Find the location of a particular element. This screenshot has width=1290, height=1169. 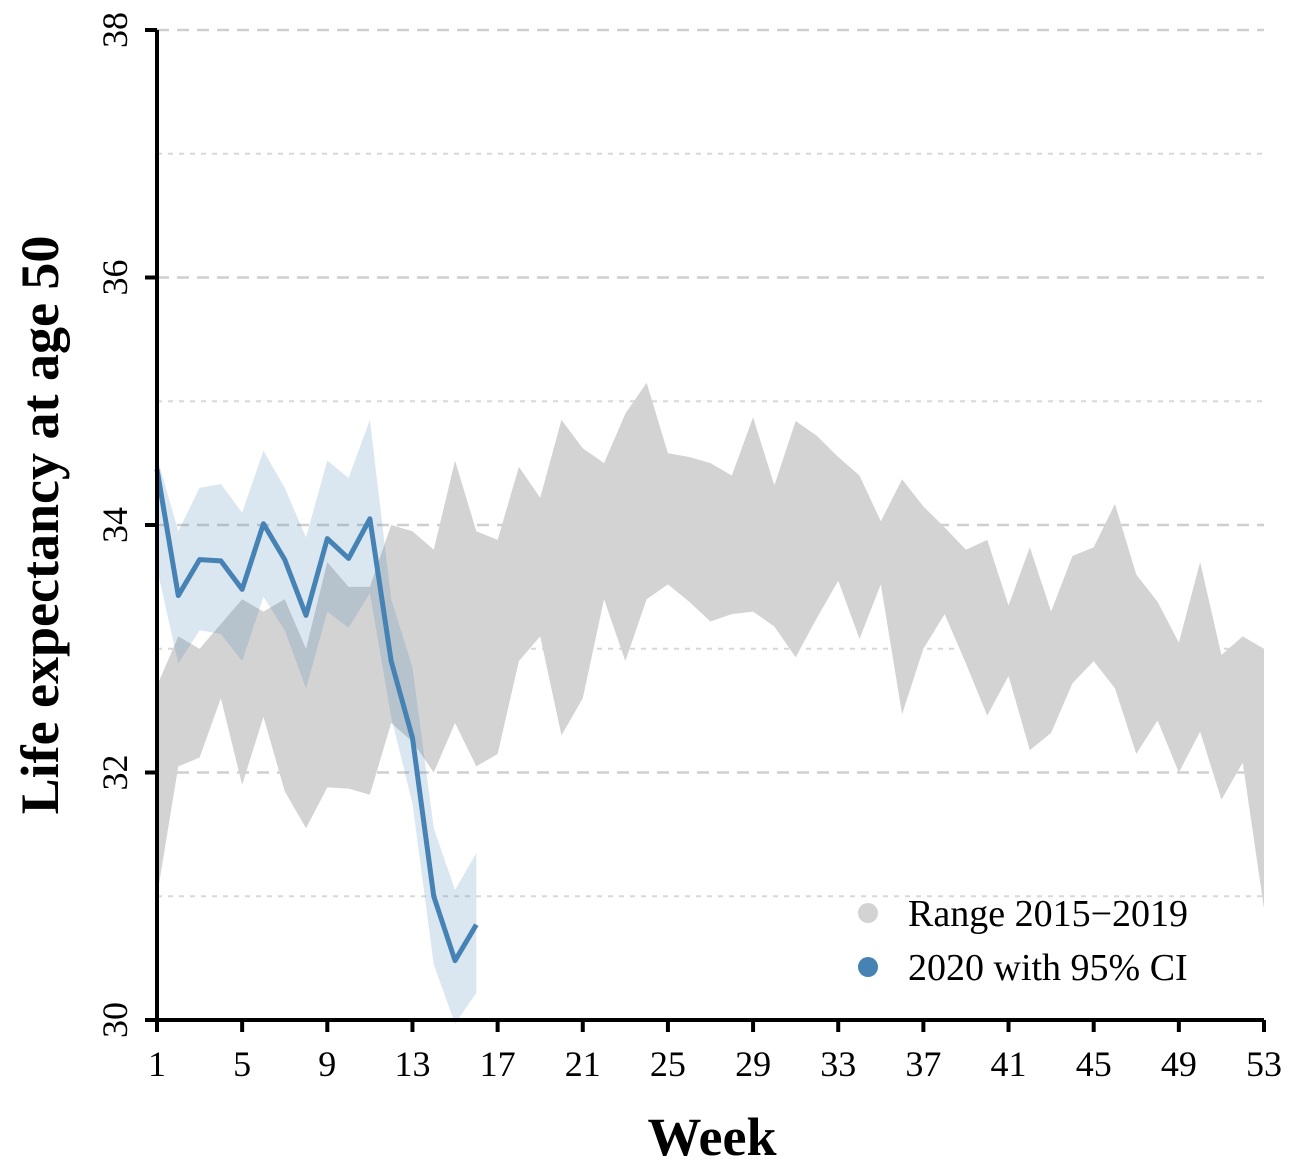

series-line is located at coordinates (316, 716).